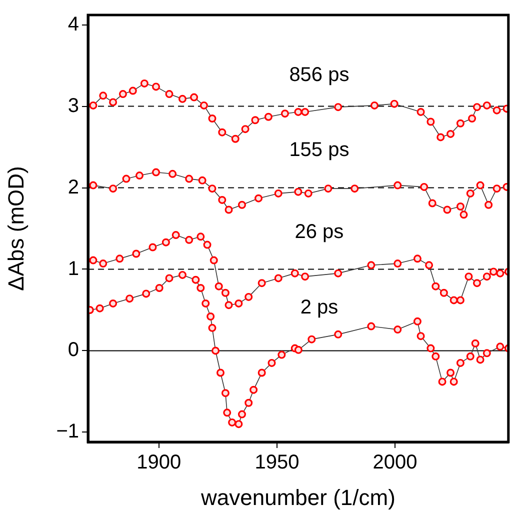 Image resolution: width=514 pixels, height=516 pixels. Describe the element at coordinates (67, 431) in the screenshot. I see `y-tick-label: −1` at that location.